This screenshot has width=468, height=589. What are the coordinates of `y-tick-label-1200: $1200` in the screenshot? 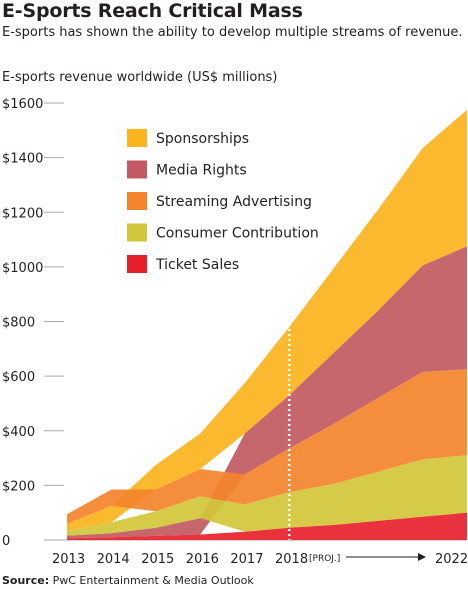 It's located at (22, 213).